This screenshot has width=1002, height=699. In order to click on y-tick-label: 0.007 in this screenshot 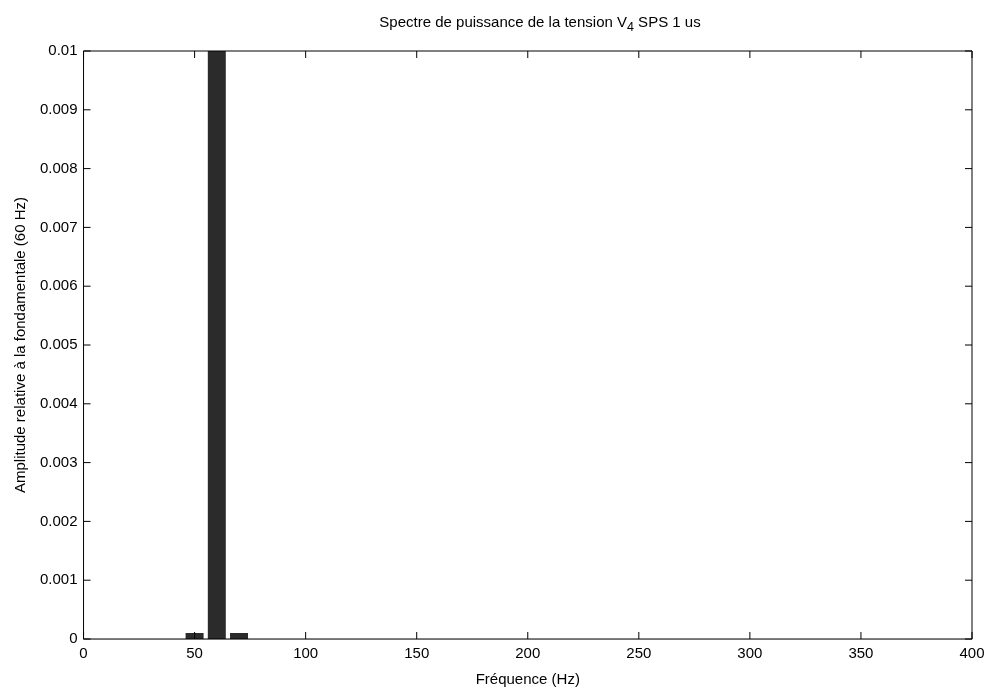, I will do `click(58, 226)`.